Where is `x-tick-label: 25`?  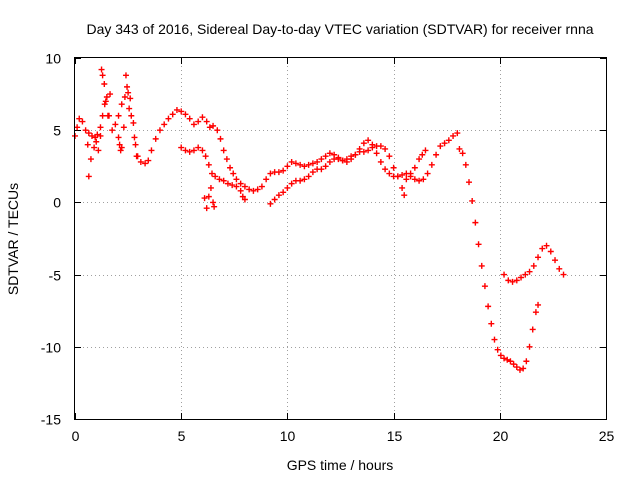 x-tick-label: 25 is located at coordinates (607, 436).